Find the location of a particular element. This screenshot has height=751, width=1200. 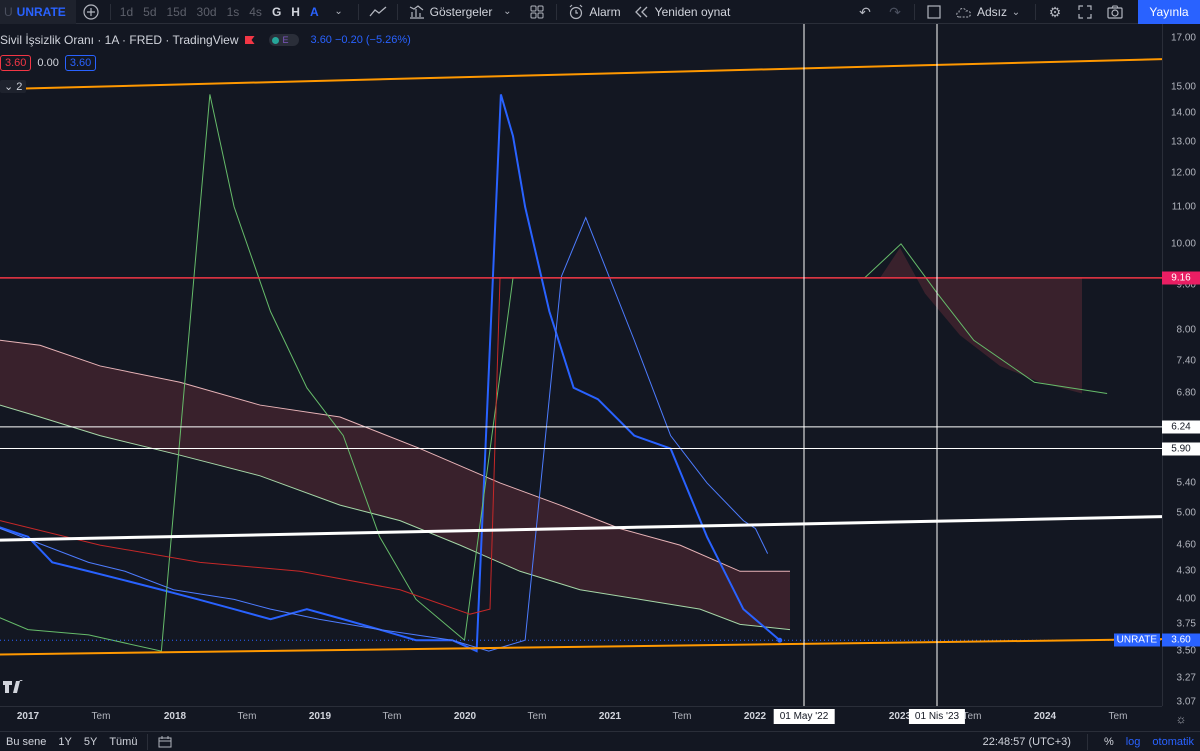

replay-button: Yeniden oynat is located at coordinates (682, 12).